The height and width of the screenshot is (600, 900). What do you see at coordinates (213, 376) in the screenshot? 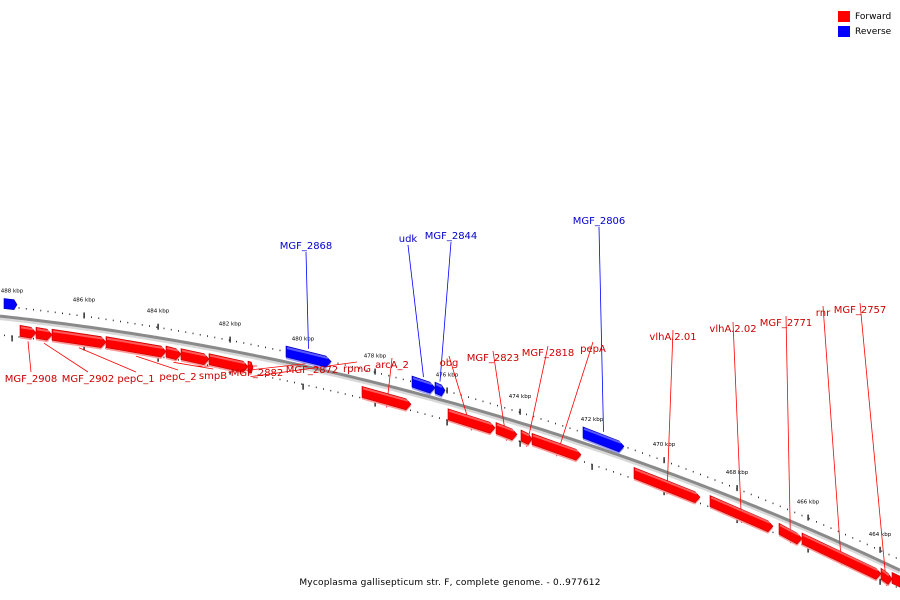
I see `gene-label-smpB: smpB` at bounding box center [213, 376].